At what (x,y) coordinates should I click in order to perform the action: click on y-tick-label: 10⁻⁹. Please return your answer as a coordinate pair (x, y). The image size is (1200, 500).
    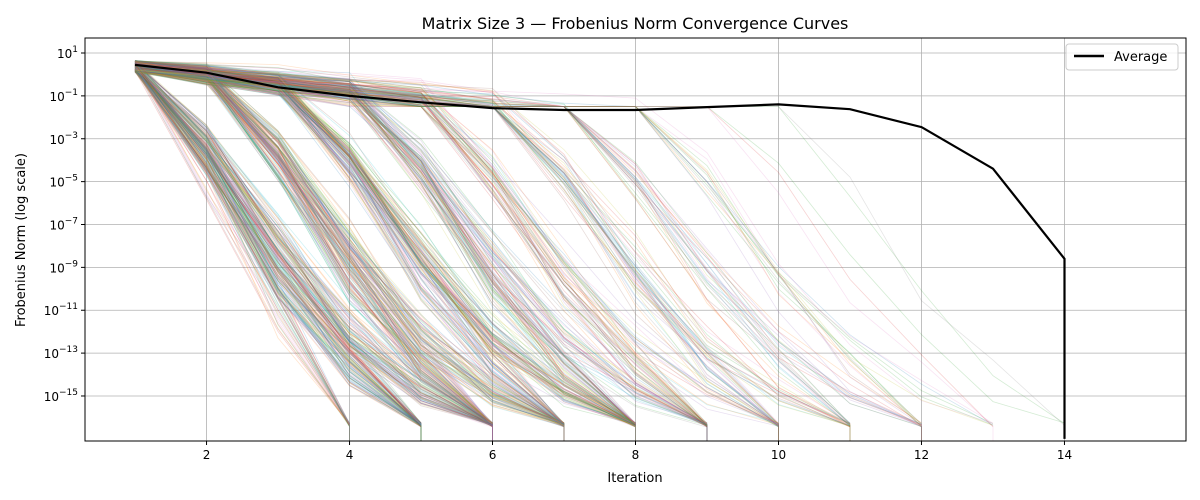
    Looking at the image, I should click on (63, 267).